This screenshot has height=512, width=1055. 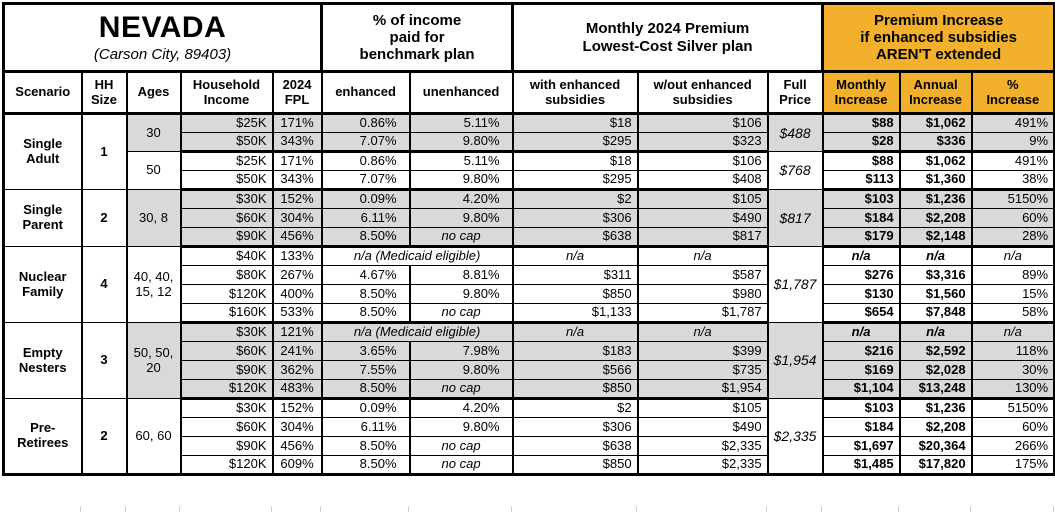 I want to click on cell-pct-increase: 5150%, so click(x=1012, y=199).